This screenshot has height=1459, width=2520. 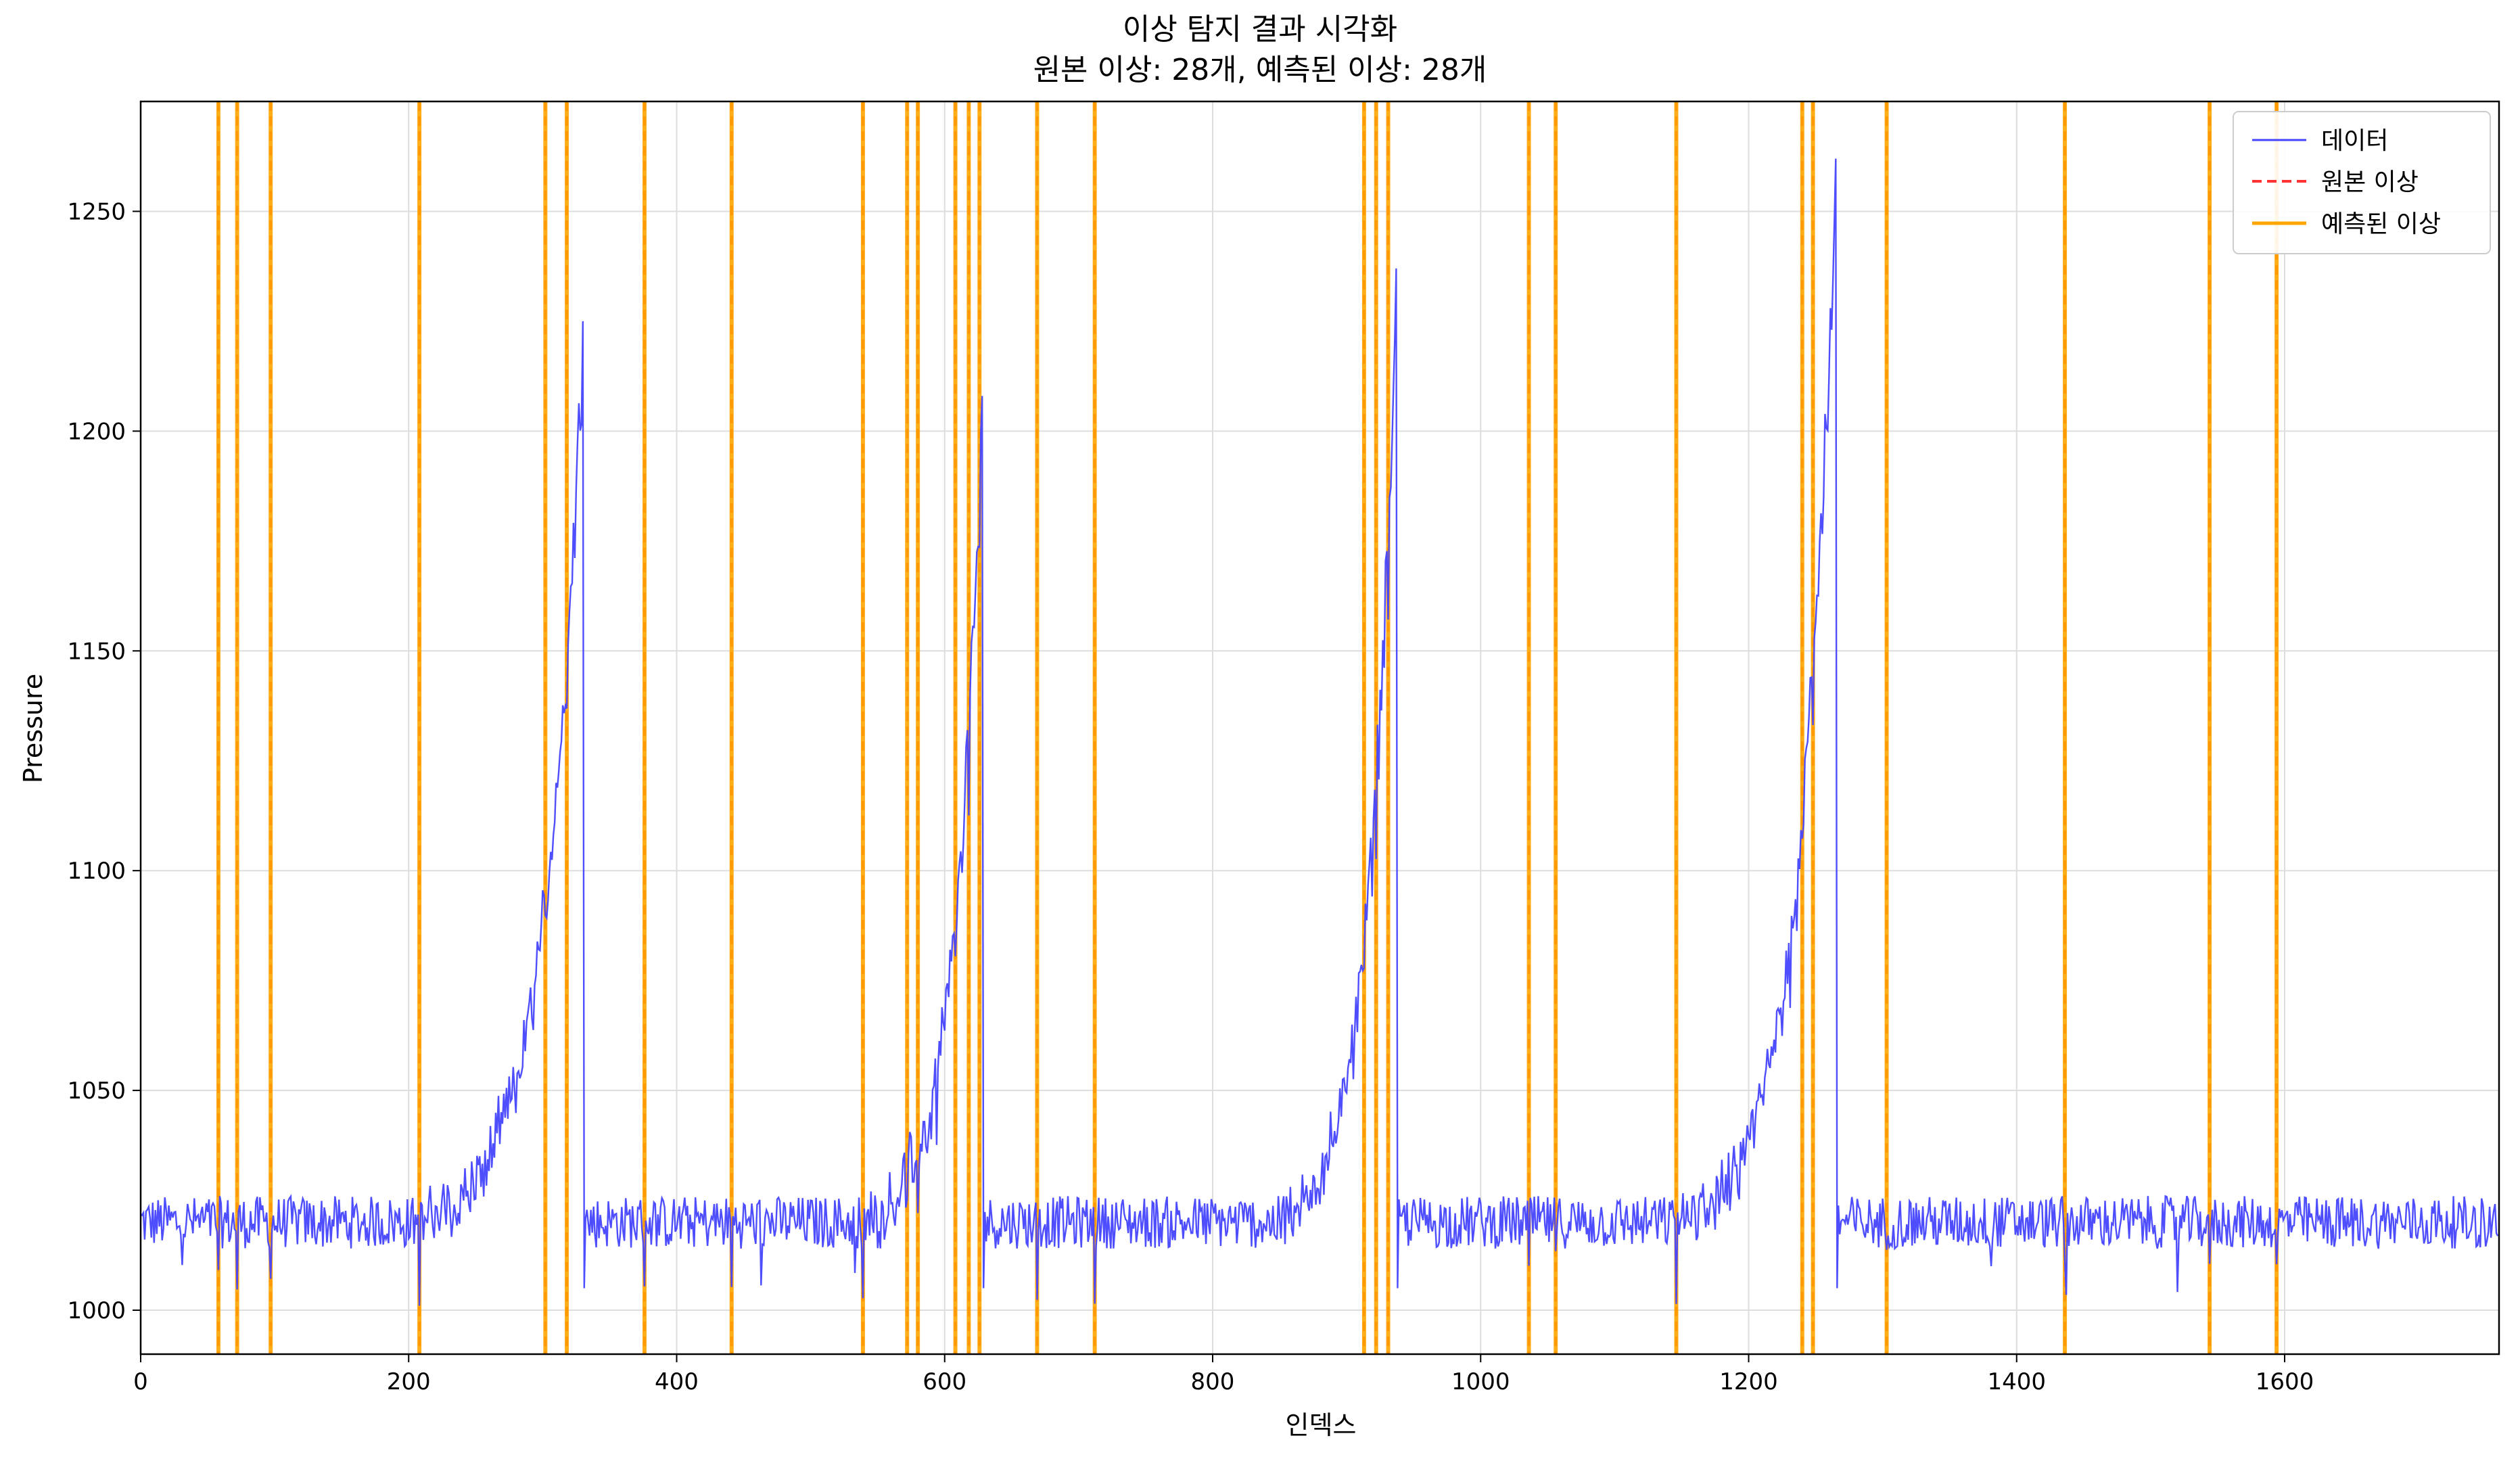 What do you see at coordinates (97, 1310) in the screenshot?
I see `y-tick-label: 1000` at bounding box center [97, 1310].